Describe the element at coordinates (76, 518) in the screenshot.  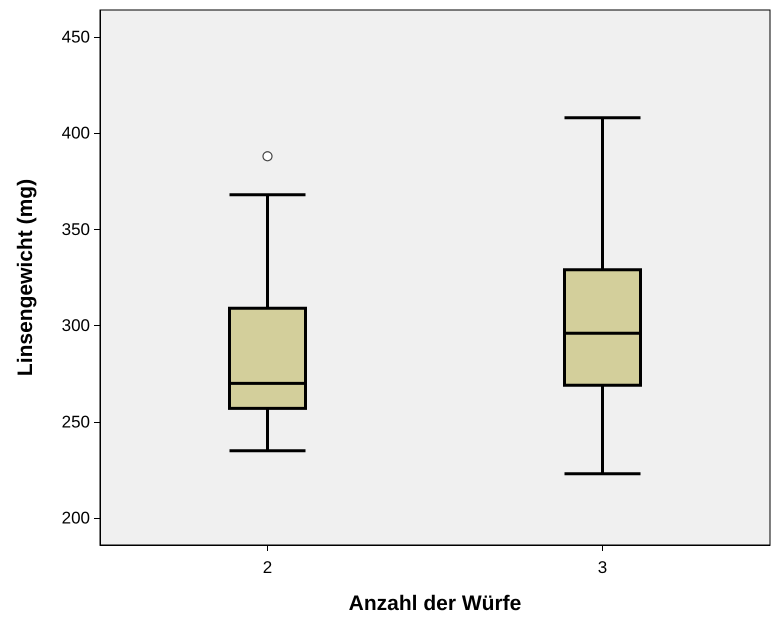
I see `y-tick-label: 200` at that location.